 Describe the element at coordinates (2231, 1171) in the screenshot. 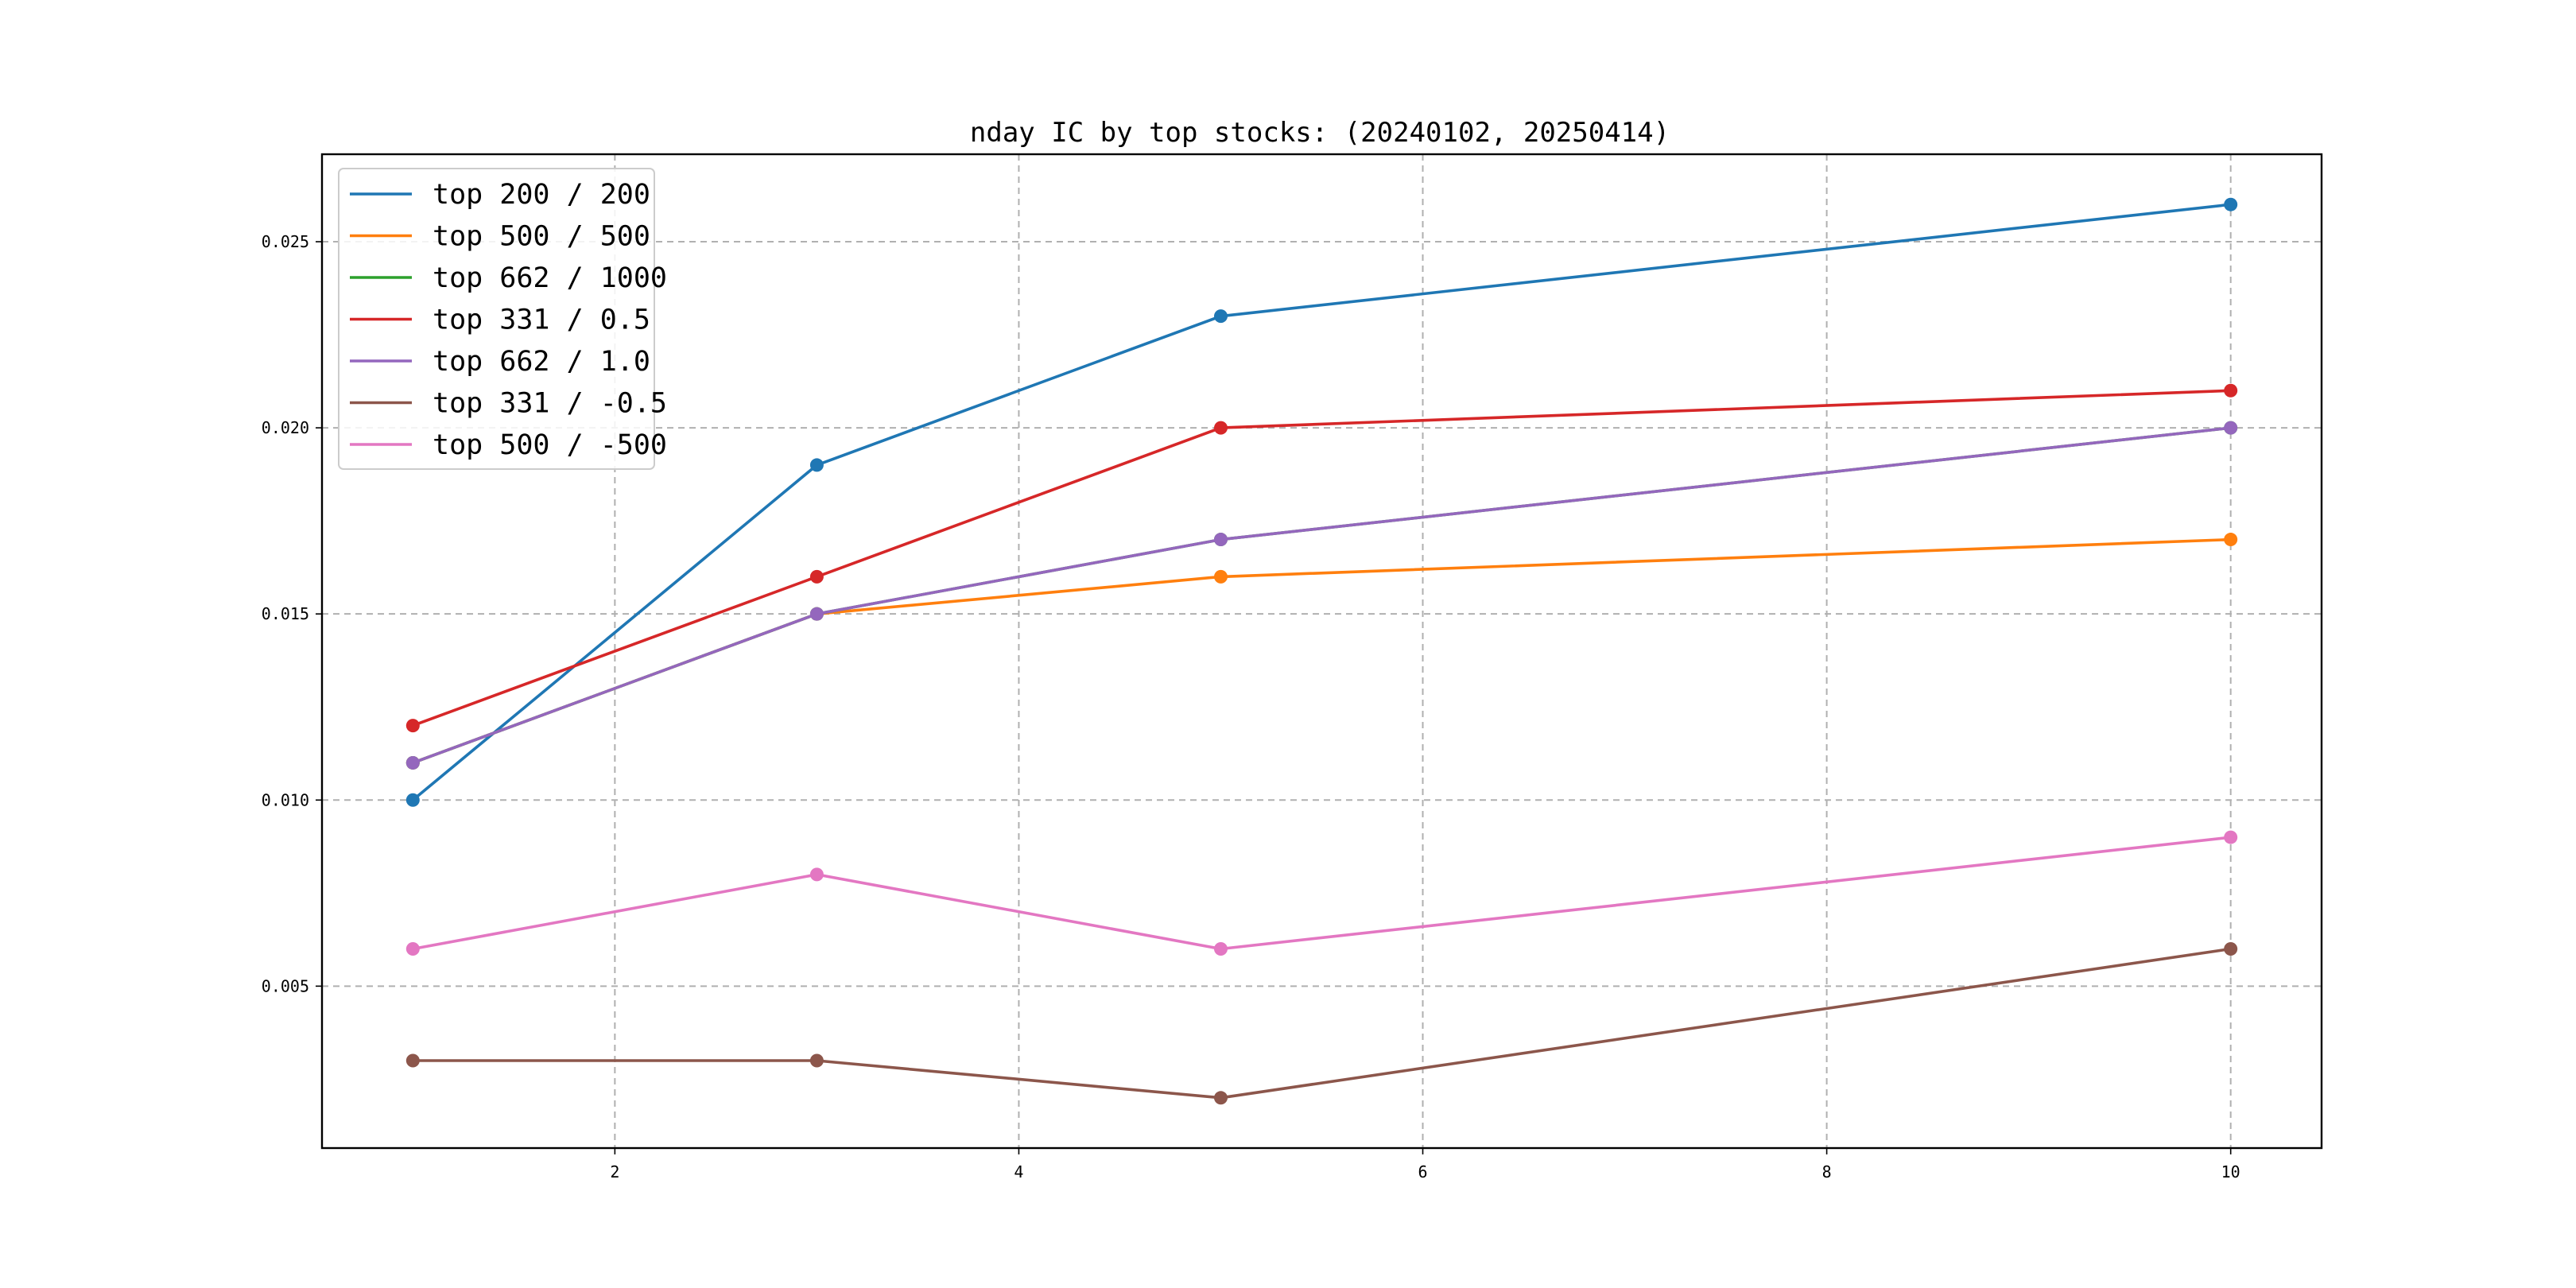

I see `x-tick-label: 10` at that location.